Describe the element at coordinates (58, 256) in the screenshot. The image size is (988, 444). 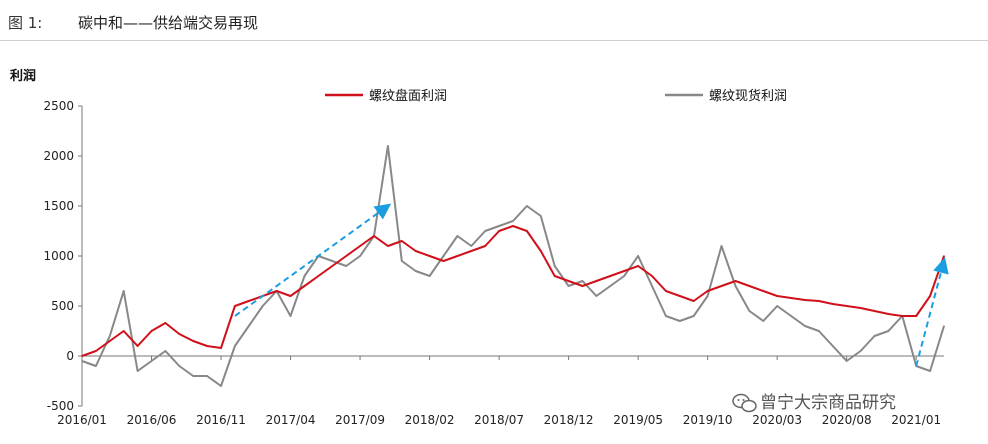
I see `y-tick-label: 1000` at that location.